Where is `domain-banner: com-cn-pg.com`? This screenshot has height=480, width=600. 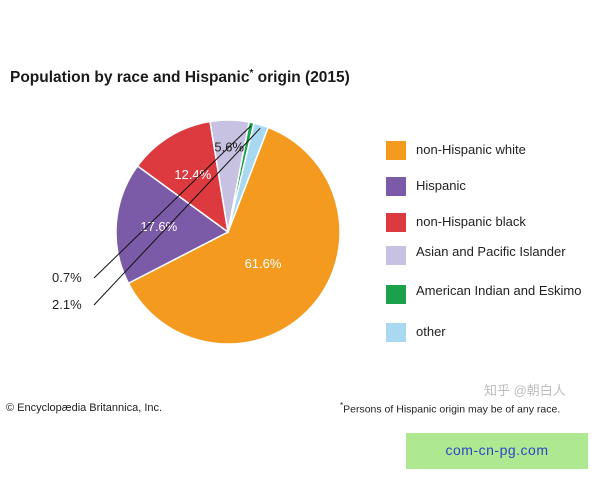 domain-banner: com-cn-pg.com is located at coordinates (497, 451).